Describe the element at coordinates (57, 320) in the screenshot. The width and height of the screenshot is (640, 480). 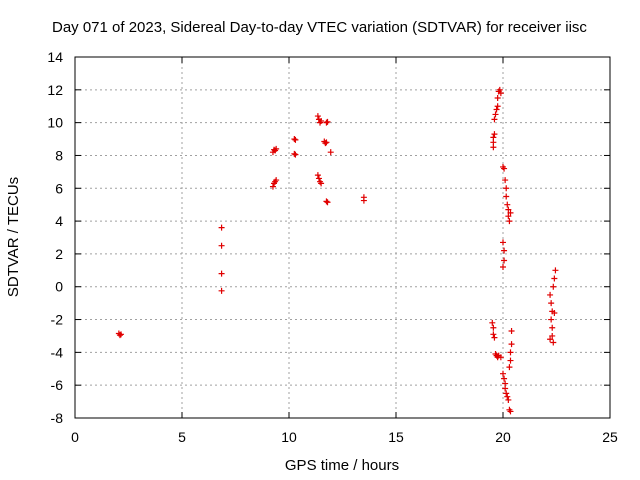
I see `y-tick-label: -2` at that location.